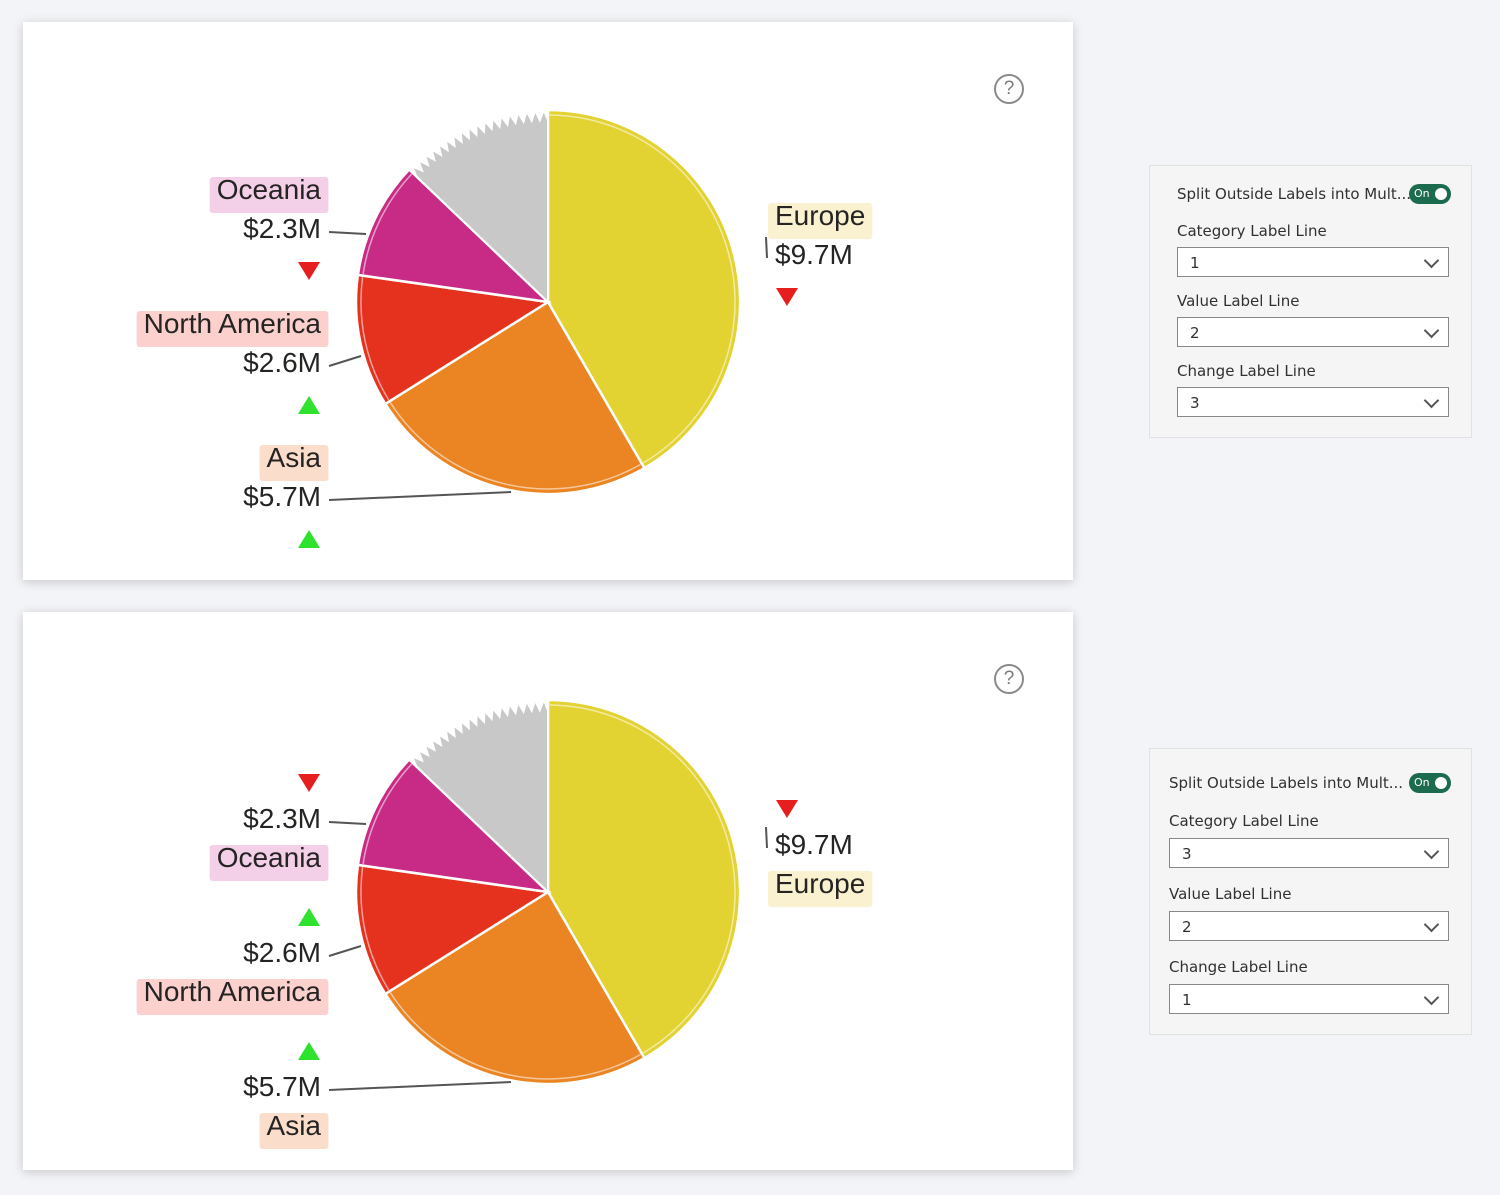 The image size is (1500, 1195). I want to click on category-line-dropdown: 1, so click(1313, 262).